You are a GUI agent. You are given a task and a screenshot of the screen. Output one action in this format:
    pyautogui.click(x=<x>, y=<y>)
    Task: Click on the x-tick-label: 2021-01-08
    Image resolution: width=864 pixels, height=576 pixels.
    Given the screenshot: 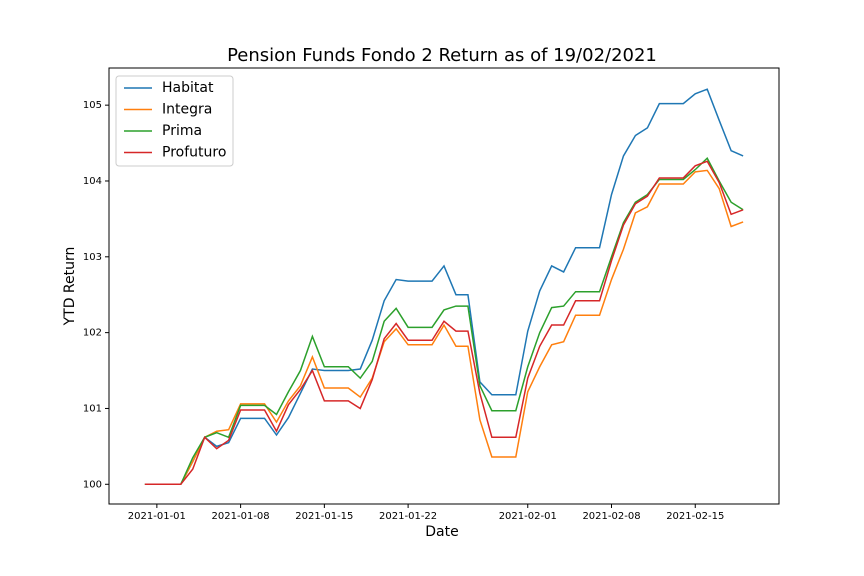 What is the action you would take?
    pyautogui.click(x=241, y=516)
    